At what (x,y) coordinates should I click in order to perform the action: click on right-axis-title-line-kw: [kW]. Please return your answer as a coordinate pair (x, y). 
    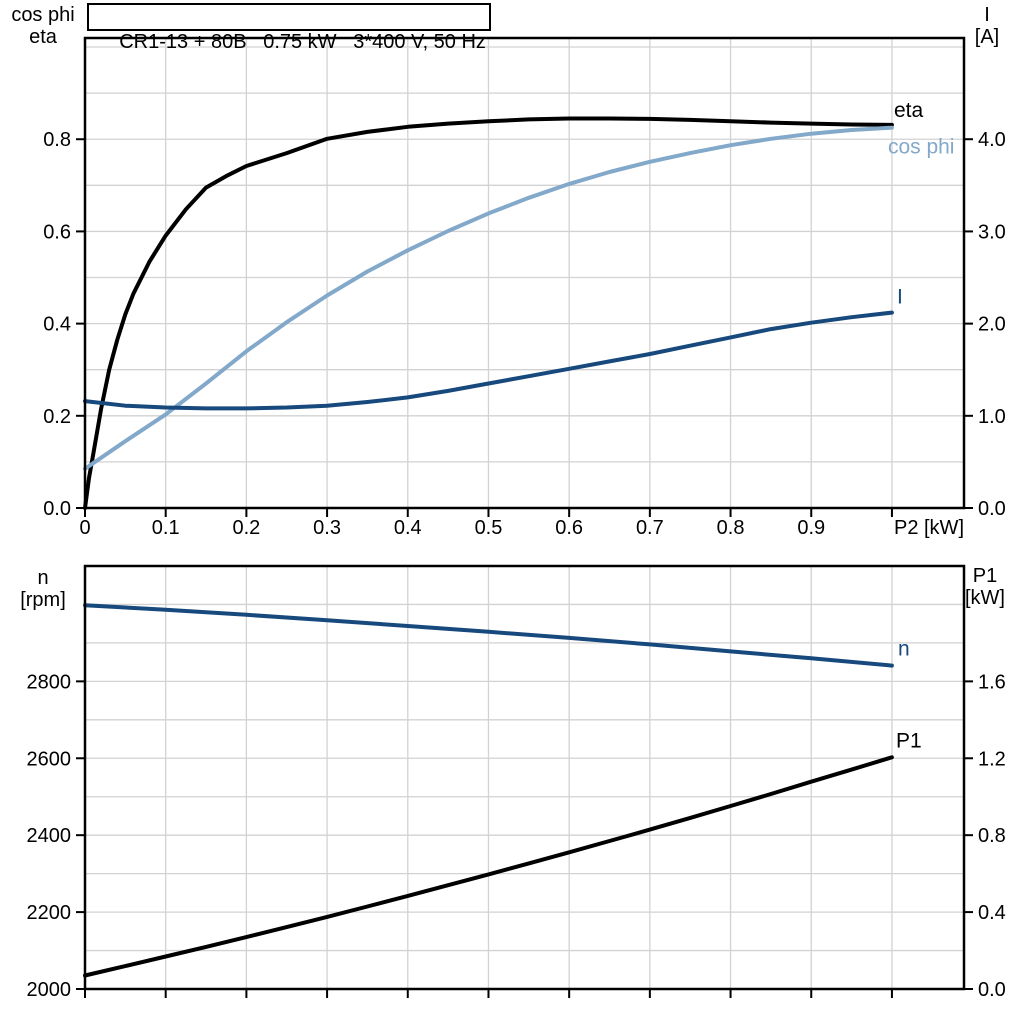
    Looking at the image, I should click on (985, 598).